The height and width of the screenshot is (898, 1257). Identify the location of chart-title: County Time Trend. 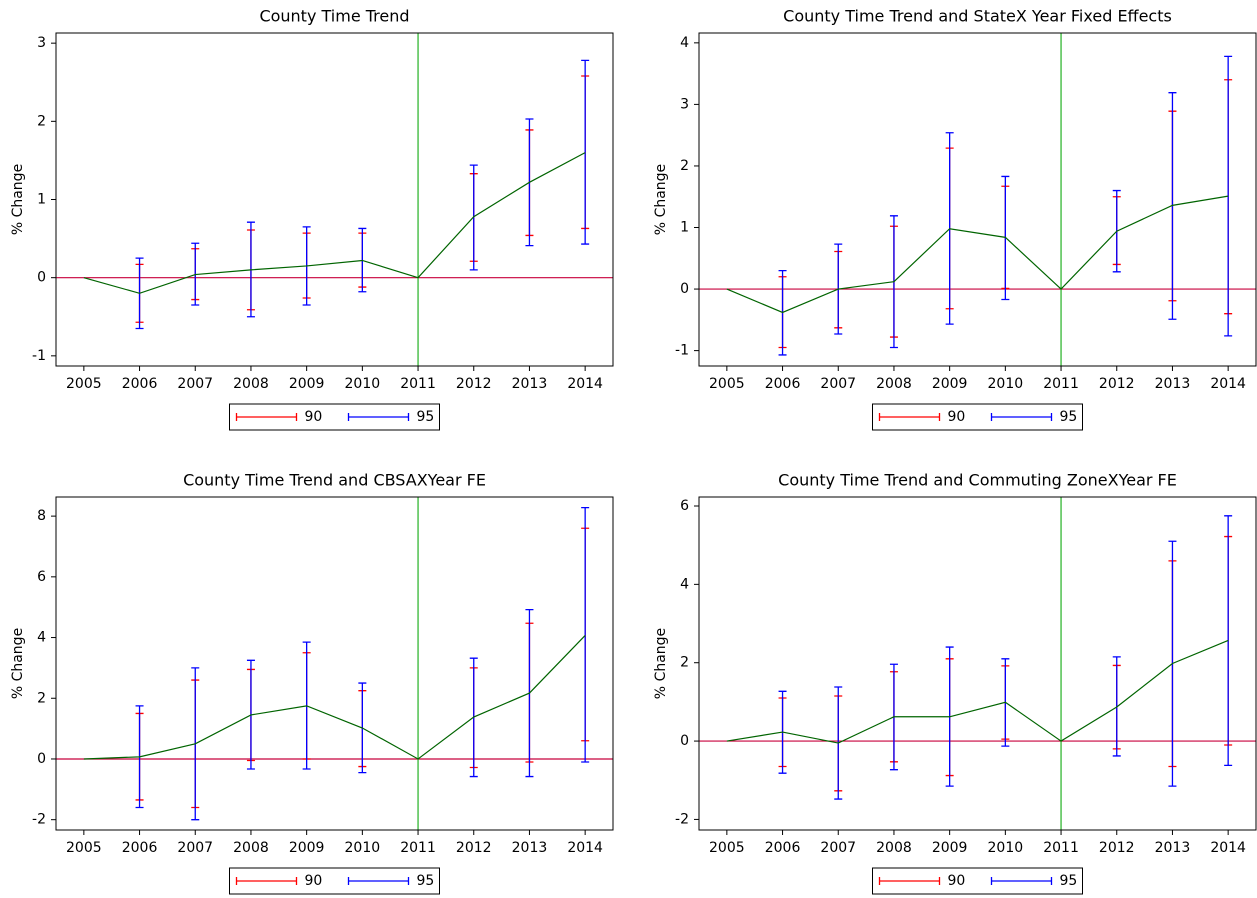
(334, 16).